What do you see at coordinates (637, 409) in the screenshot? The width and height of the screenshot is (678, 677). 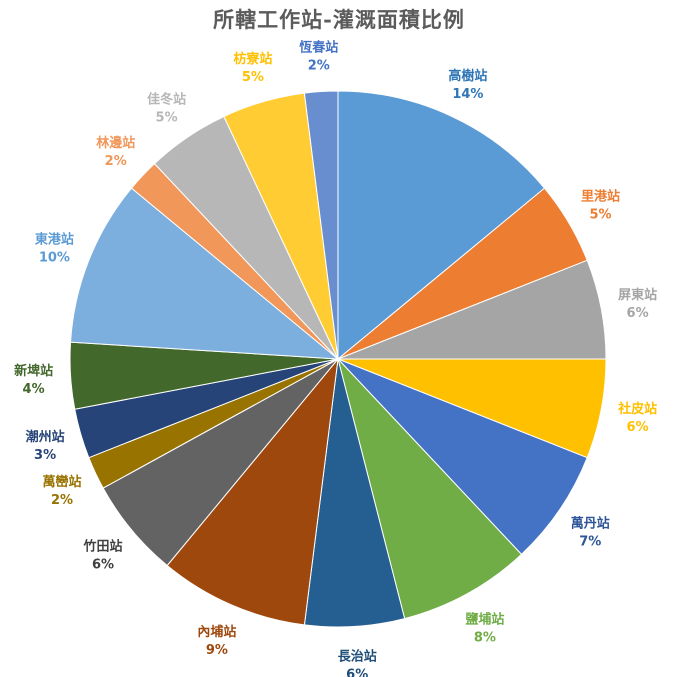 I see `slice-label: 社皮站` at bounding box center [637, 409].